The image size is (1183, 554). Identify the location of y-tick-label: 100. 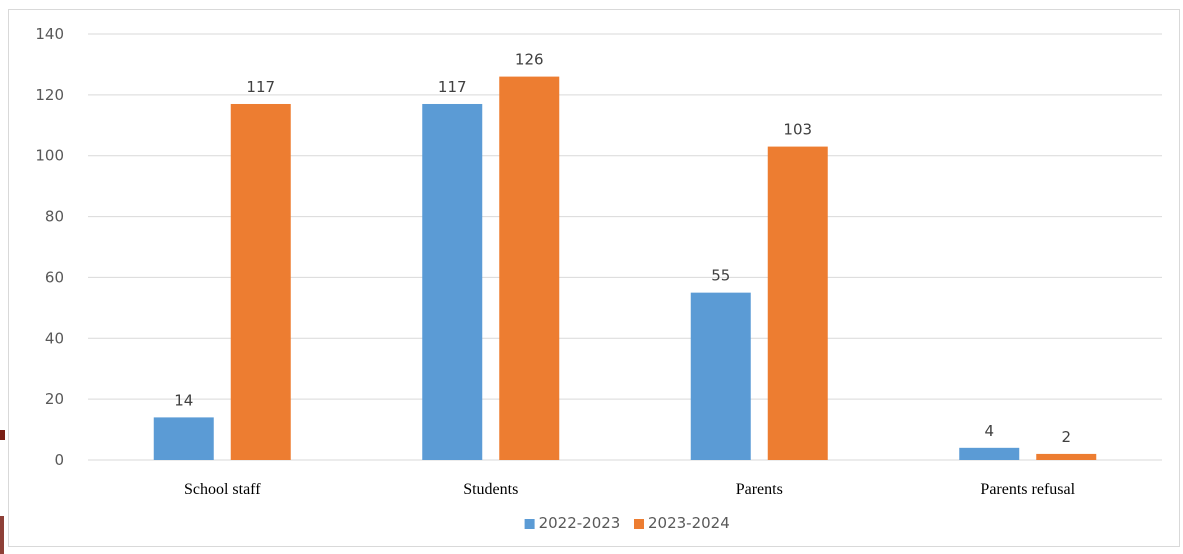
(49, 156).